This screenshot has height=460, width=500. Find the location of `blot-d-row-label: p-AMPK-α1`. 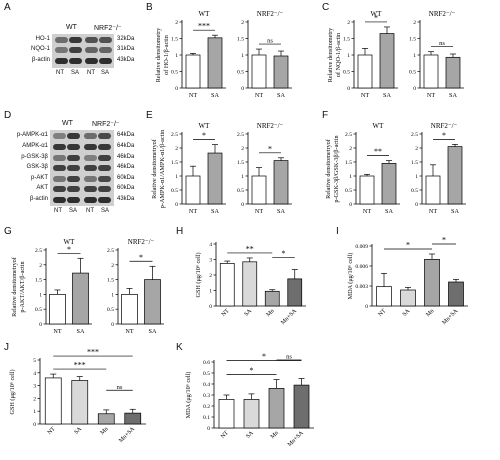

blot-d-row-label: p-AMPK-α1 is located at coordinates (32, 135).